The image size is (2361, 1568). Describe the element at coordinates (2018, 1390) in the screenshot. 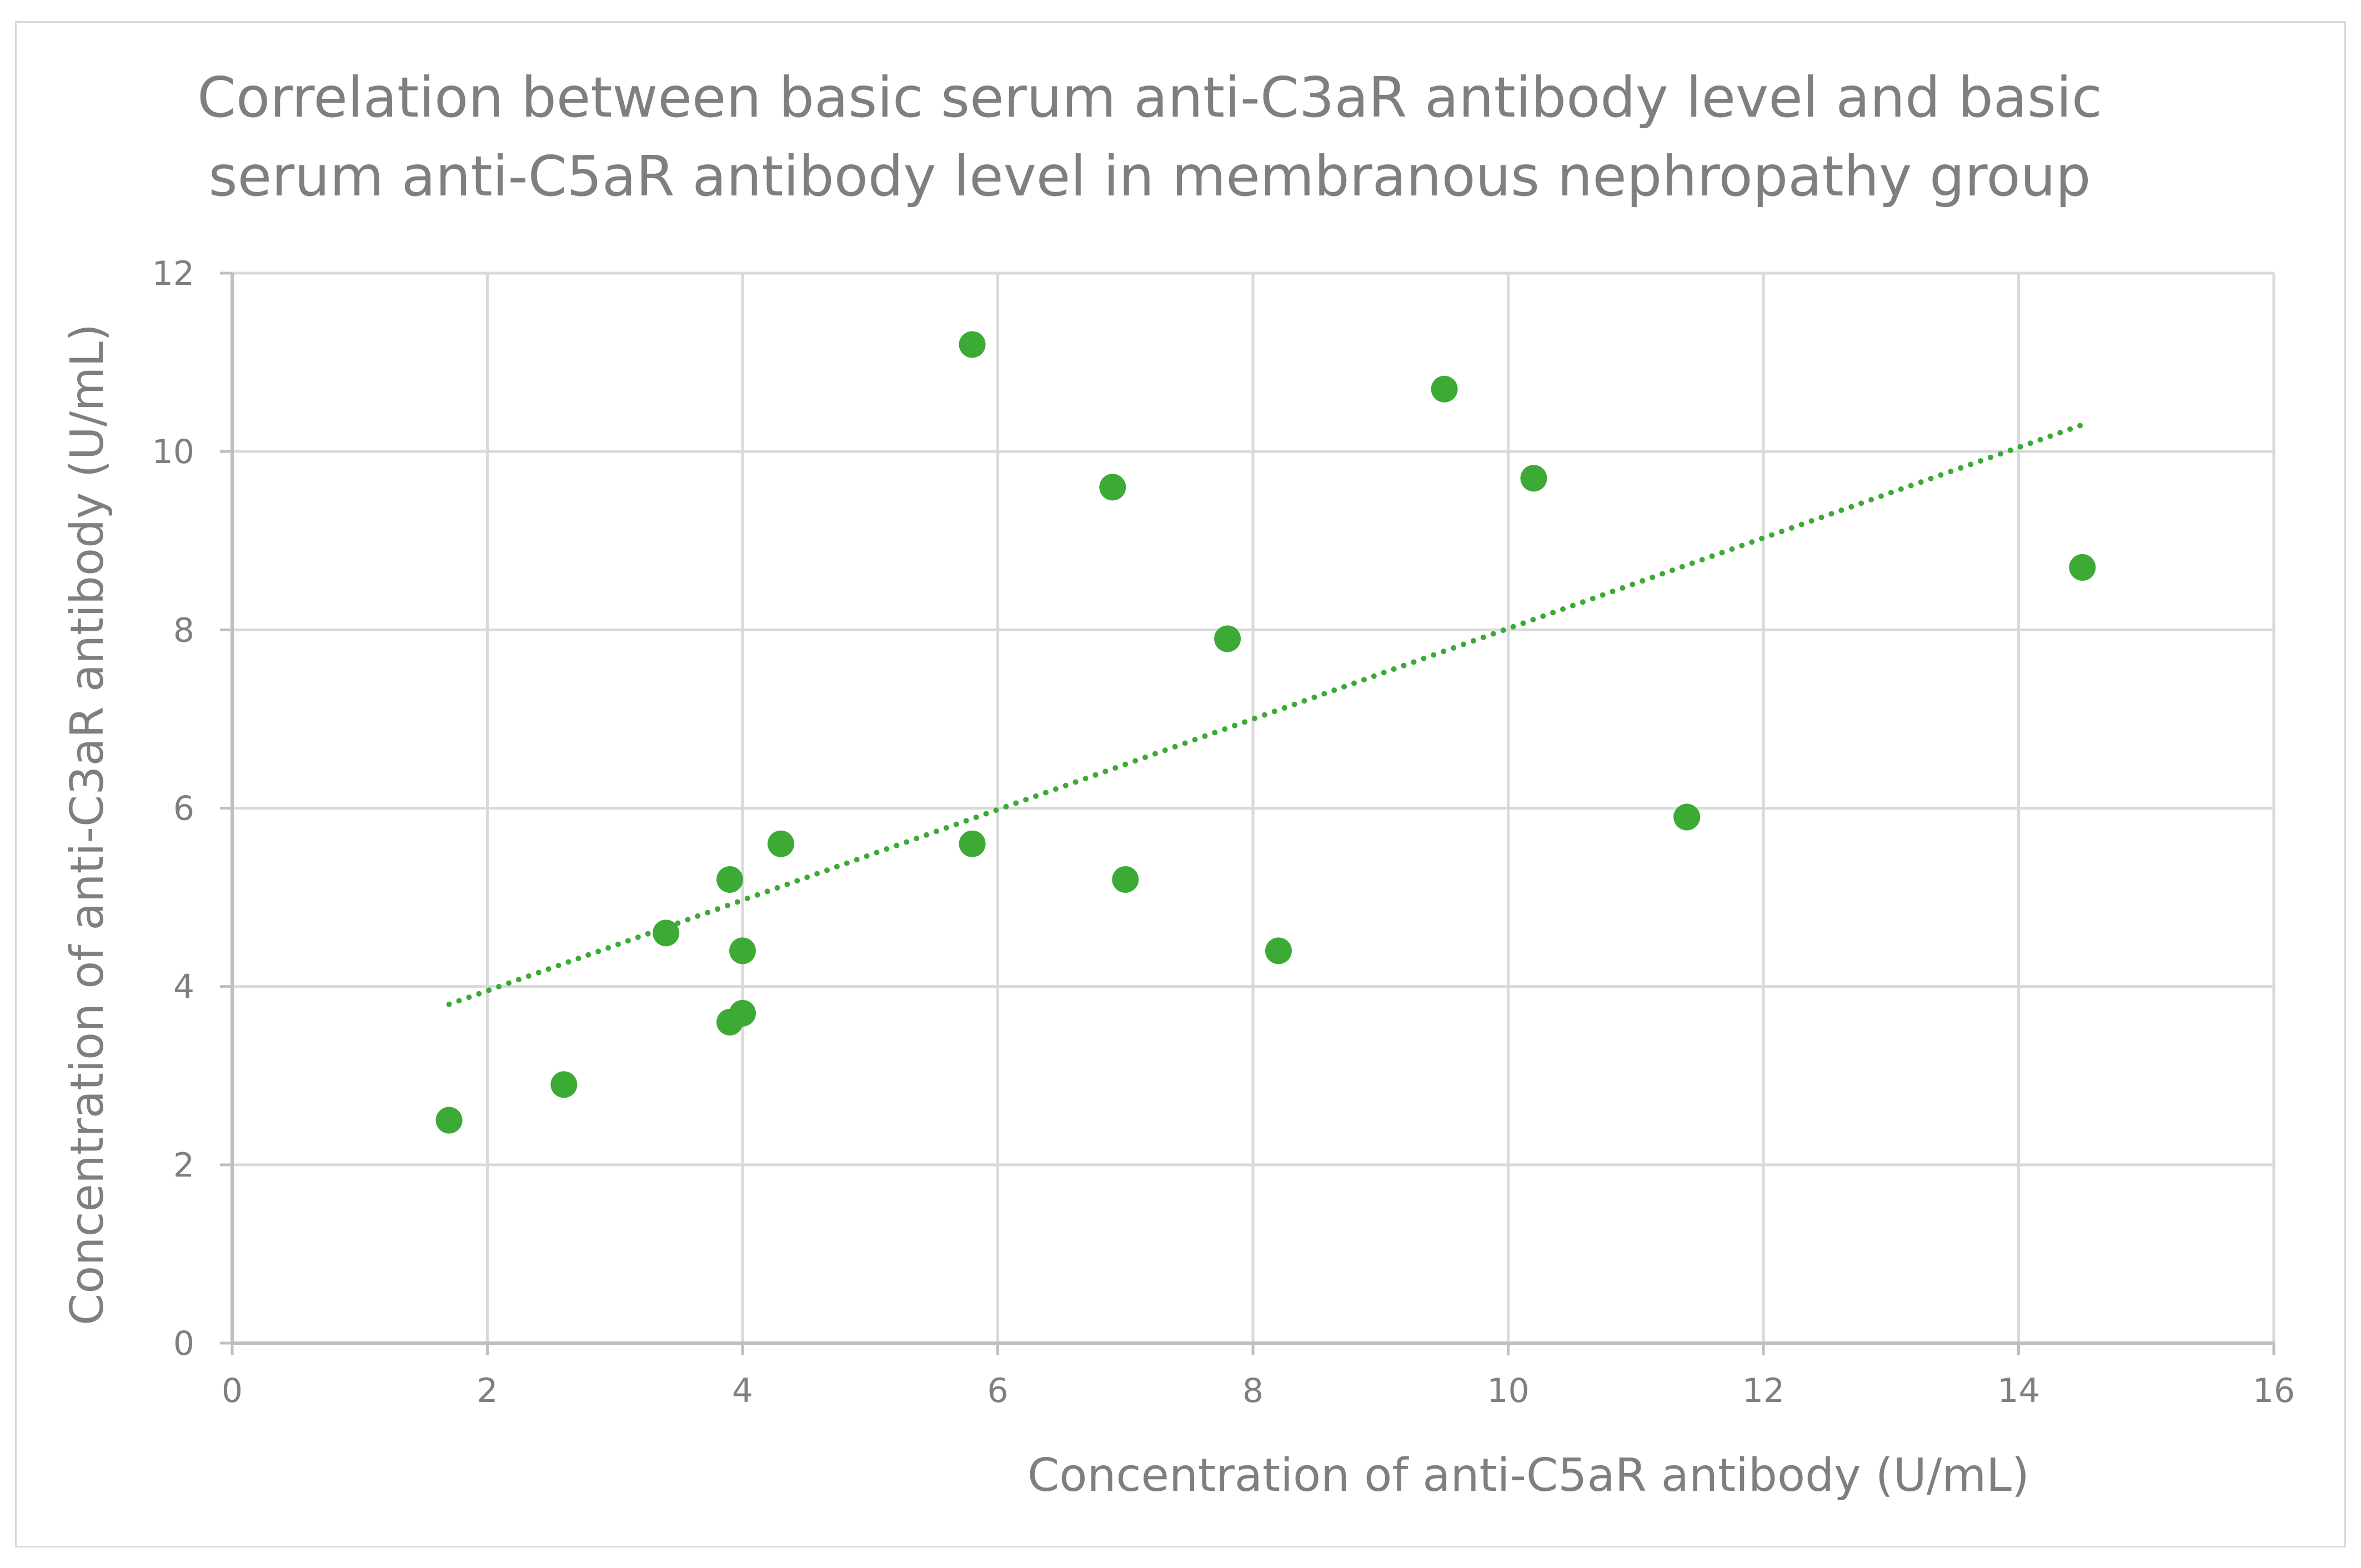

I see `x-tick-label-14: 14` at that location.